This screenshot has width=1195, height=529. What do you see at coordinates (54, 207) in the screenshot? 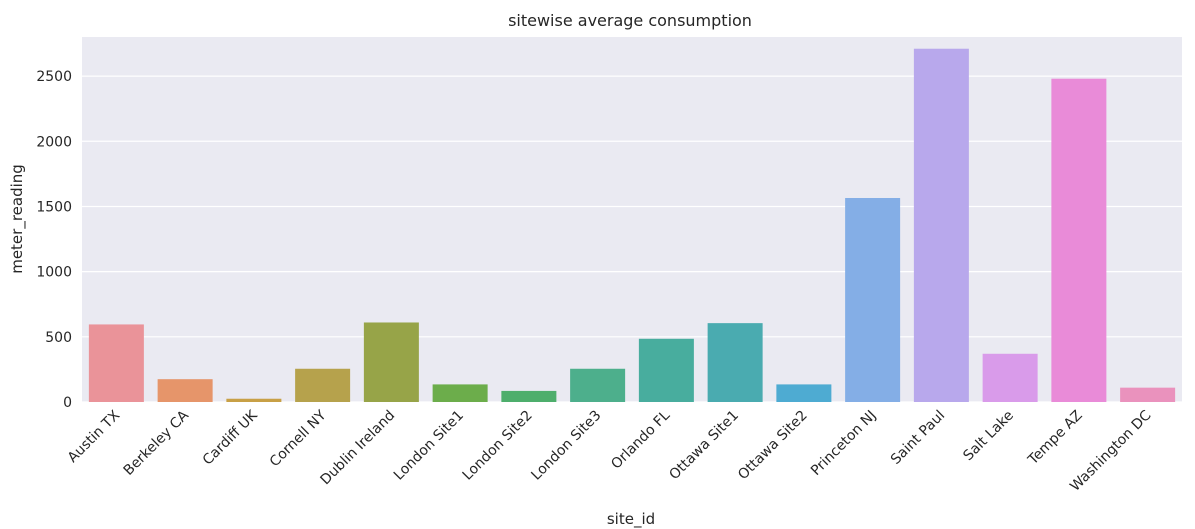
I see `y-tick-label: 1500` at bounding box center [54, 207].